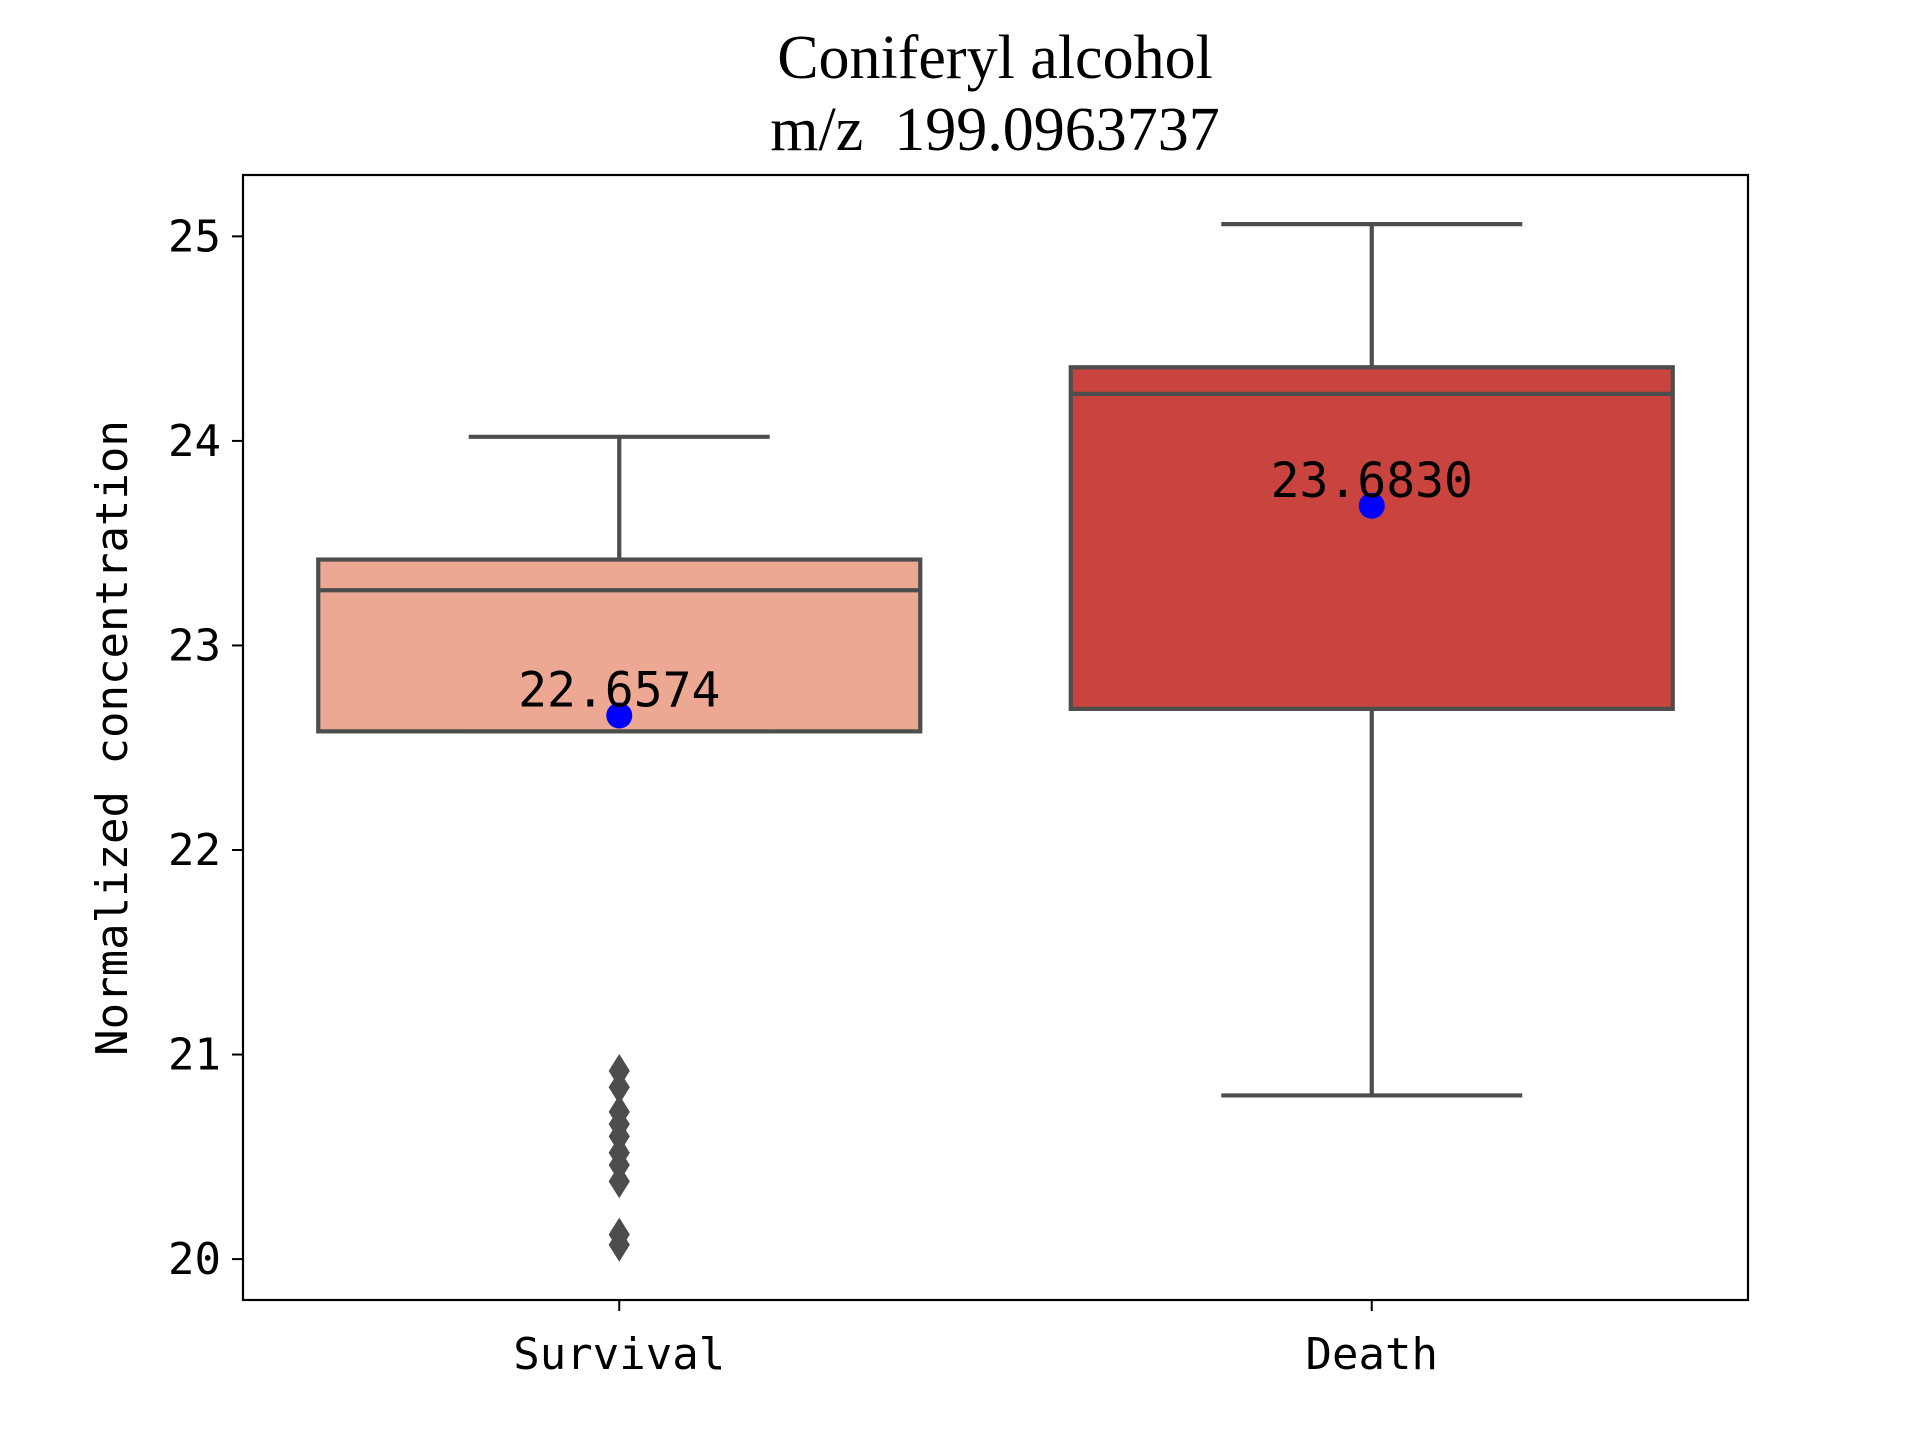 This screenshot has height=1440, width=1920. What do you see at coordinates (194, 236) in the screenshot?
I see `y-tick-label: 25` at bounding box center [194, 236].